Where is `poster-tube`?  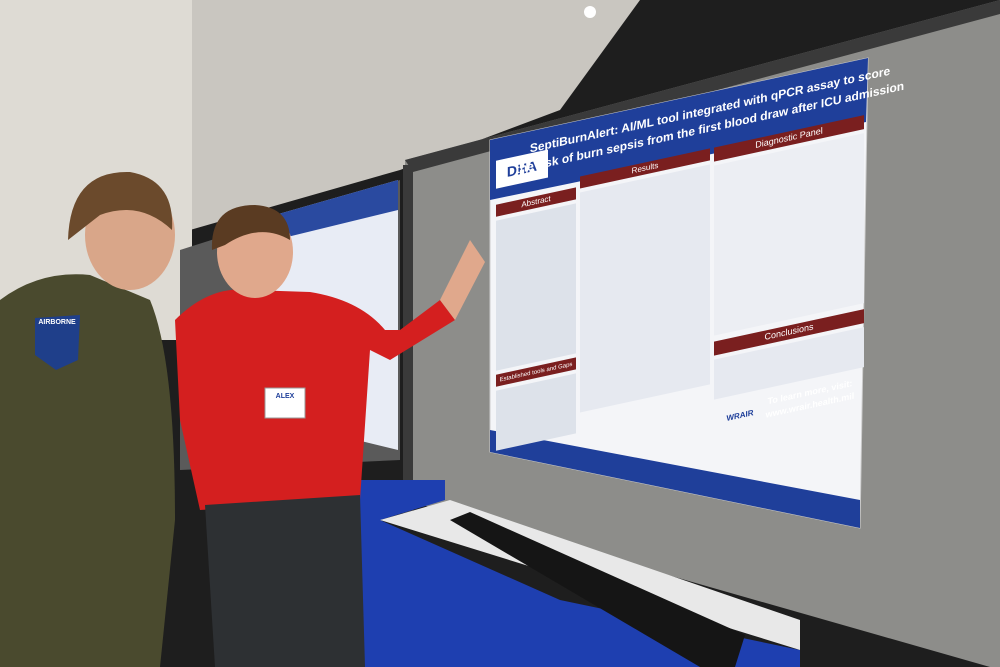
poster-tube is located at coordinates (597, 589).